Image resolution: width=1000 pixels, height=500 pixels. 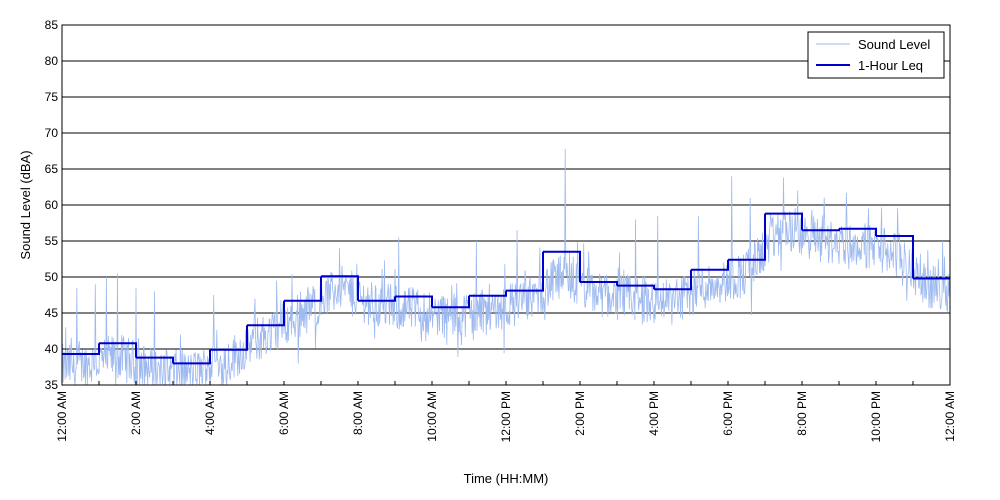 I want to click on x-tick-label: 6:00 PM, so click(x=728, y=413).